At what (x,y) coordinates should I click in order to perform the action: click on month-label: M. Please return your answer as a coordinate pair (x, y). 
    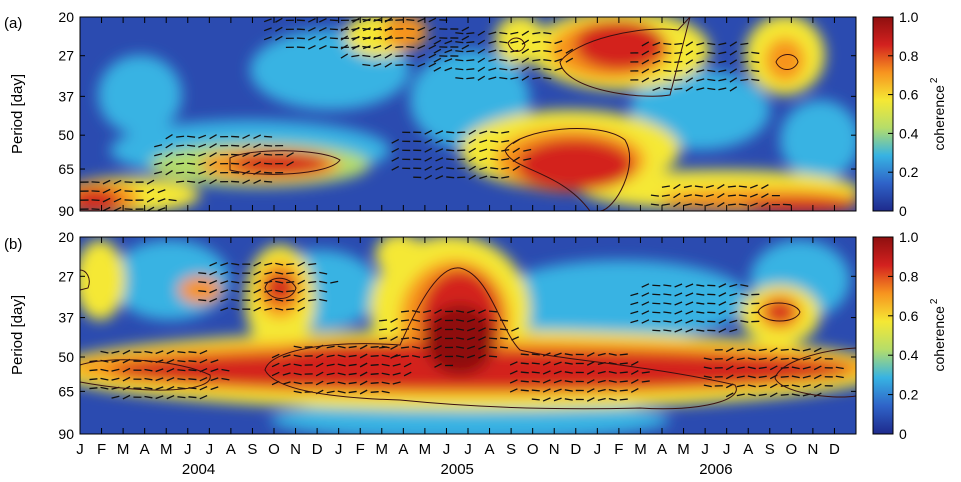
    Looking at the image, I should click on (683, 449).